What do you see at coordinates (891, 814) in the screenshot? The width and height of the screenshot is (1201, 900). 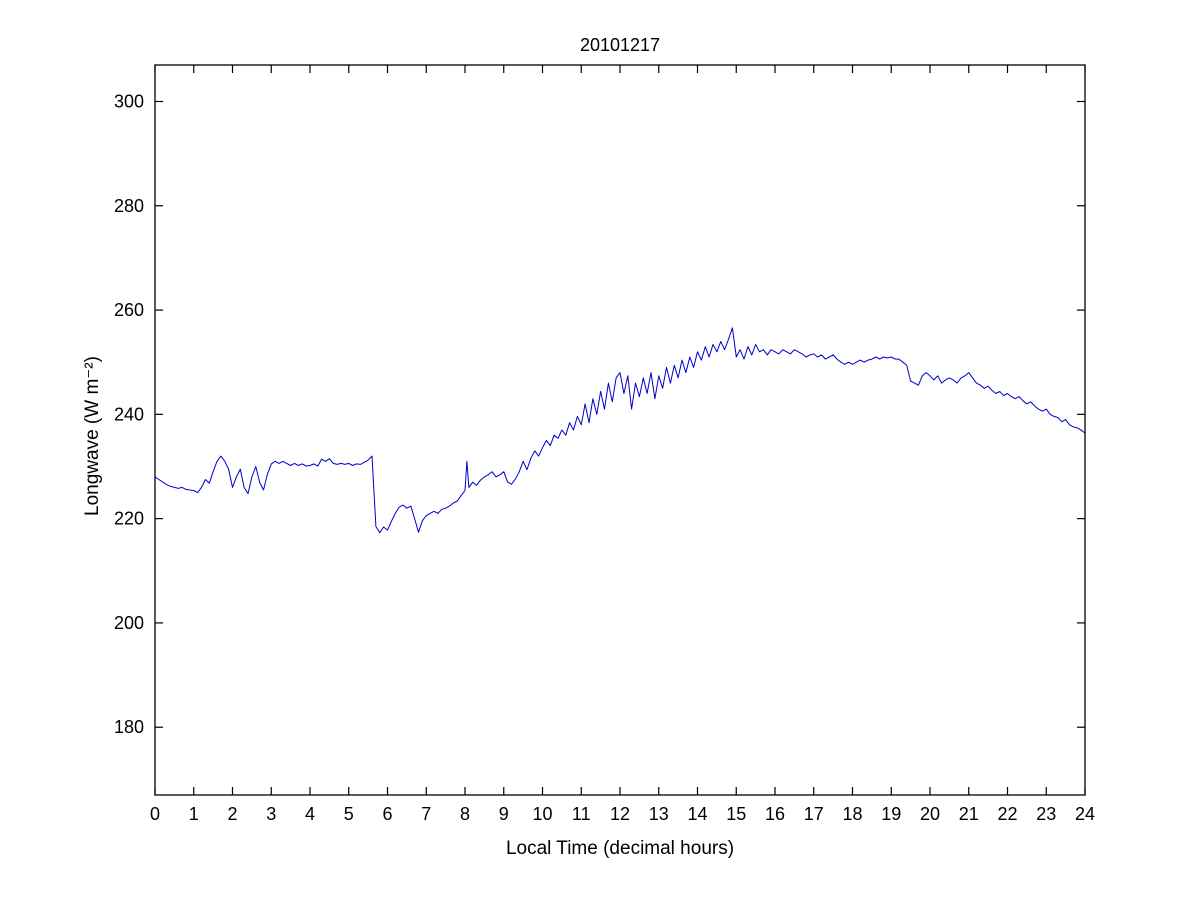 I see `x-tick-label: 19` at bounding box center [891, 814].